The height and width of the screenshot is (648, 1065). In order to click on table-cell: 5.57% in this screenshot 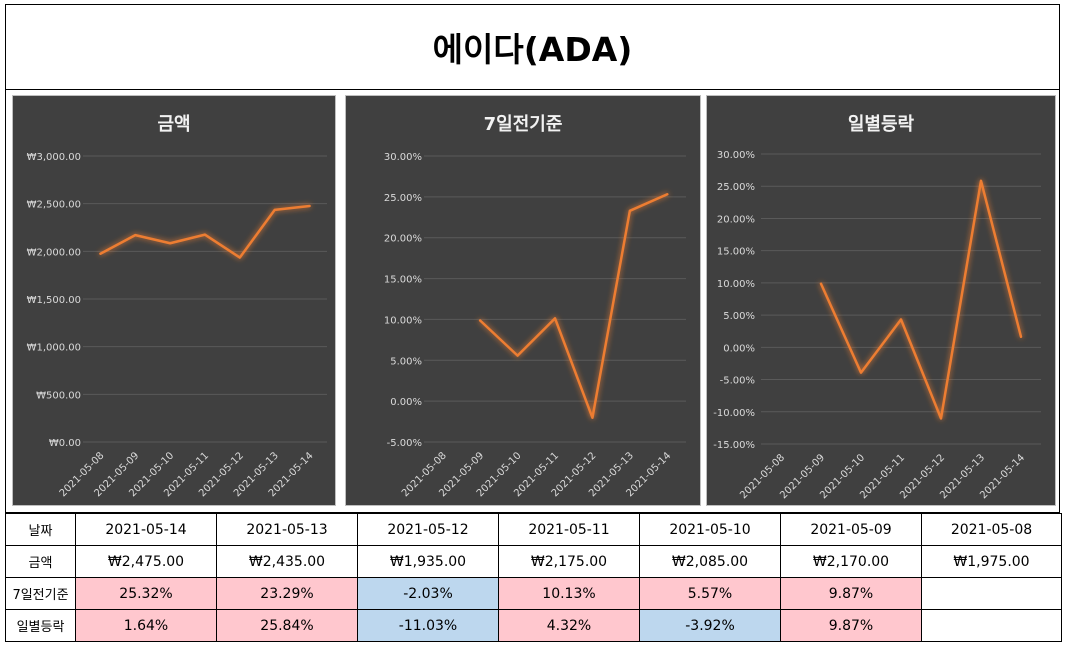, I will do `click(710, 593)`.